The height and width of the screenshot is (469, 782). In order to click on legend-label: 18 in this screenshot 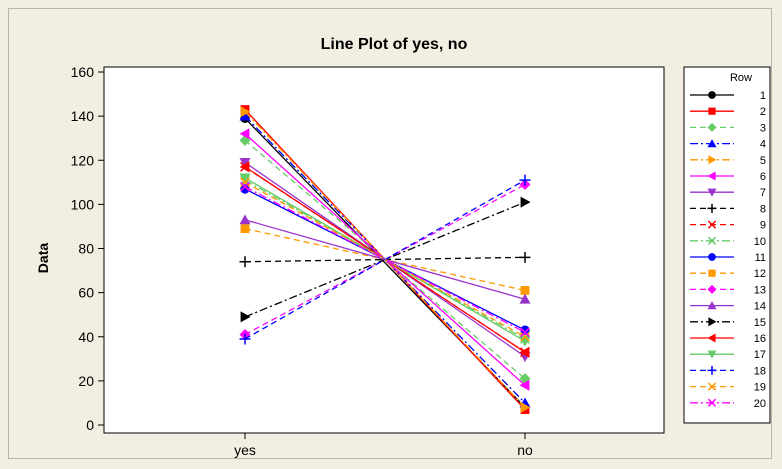, I will do `click(760, 371)`.